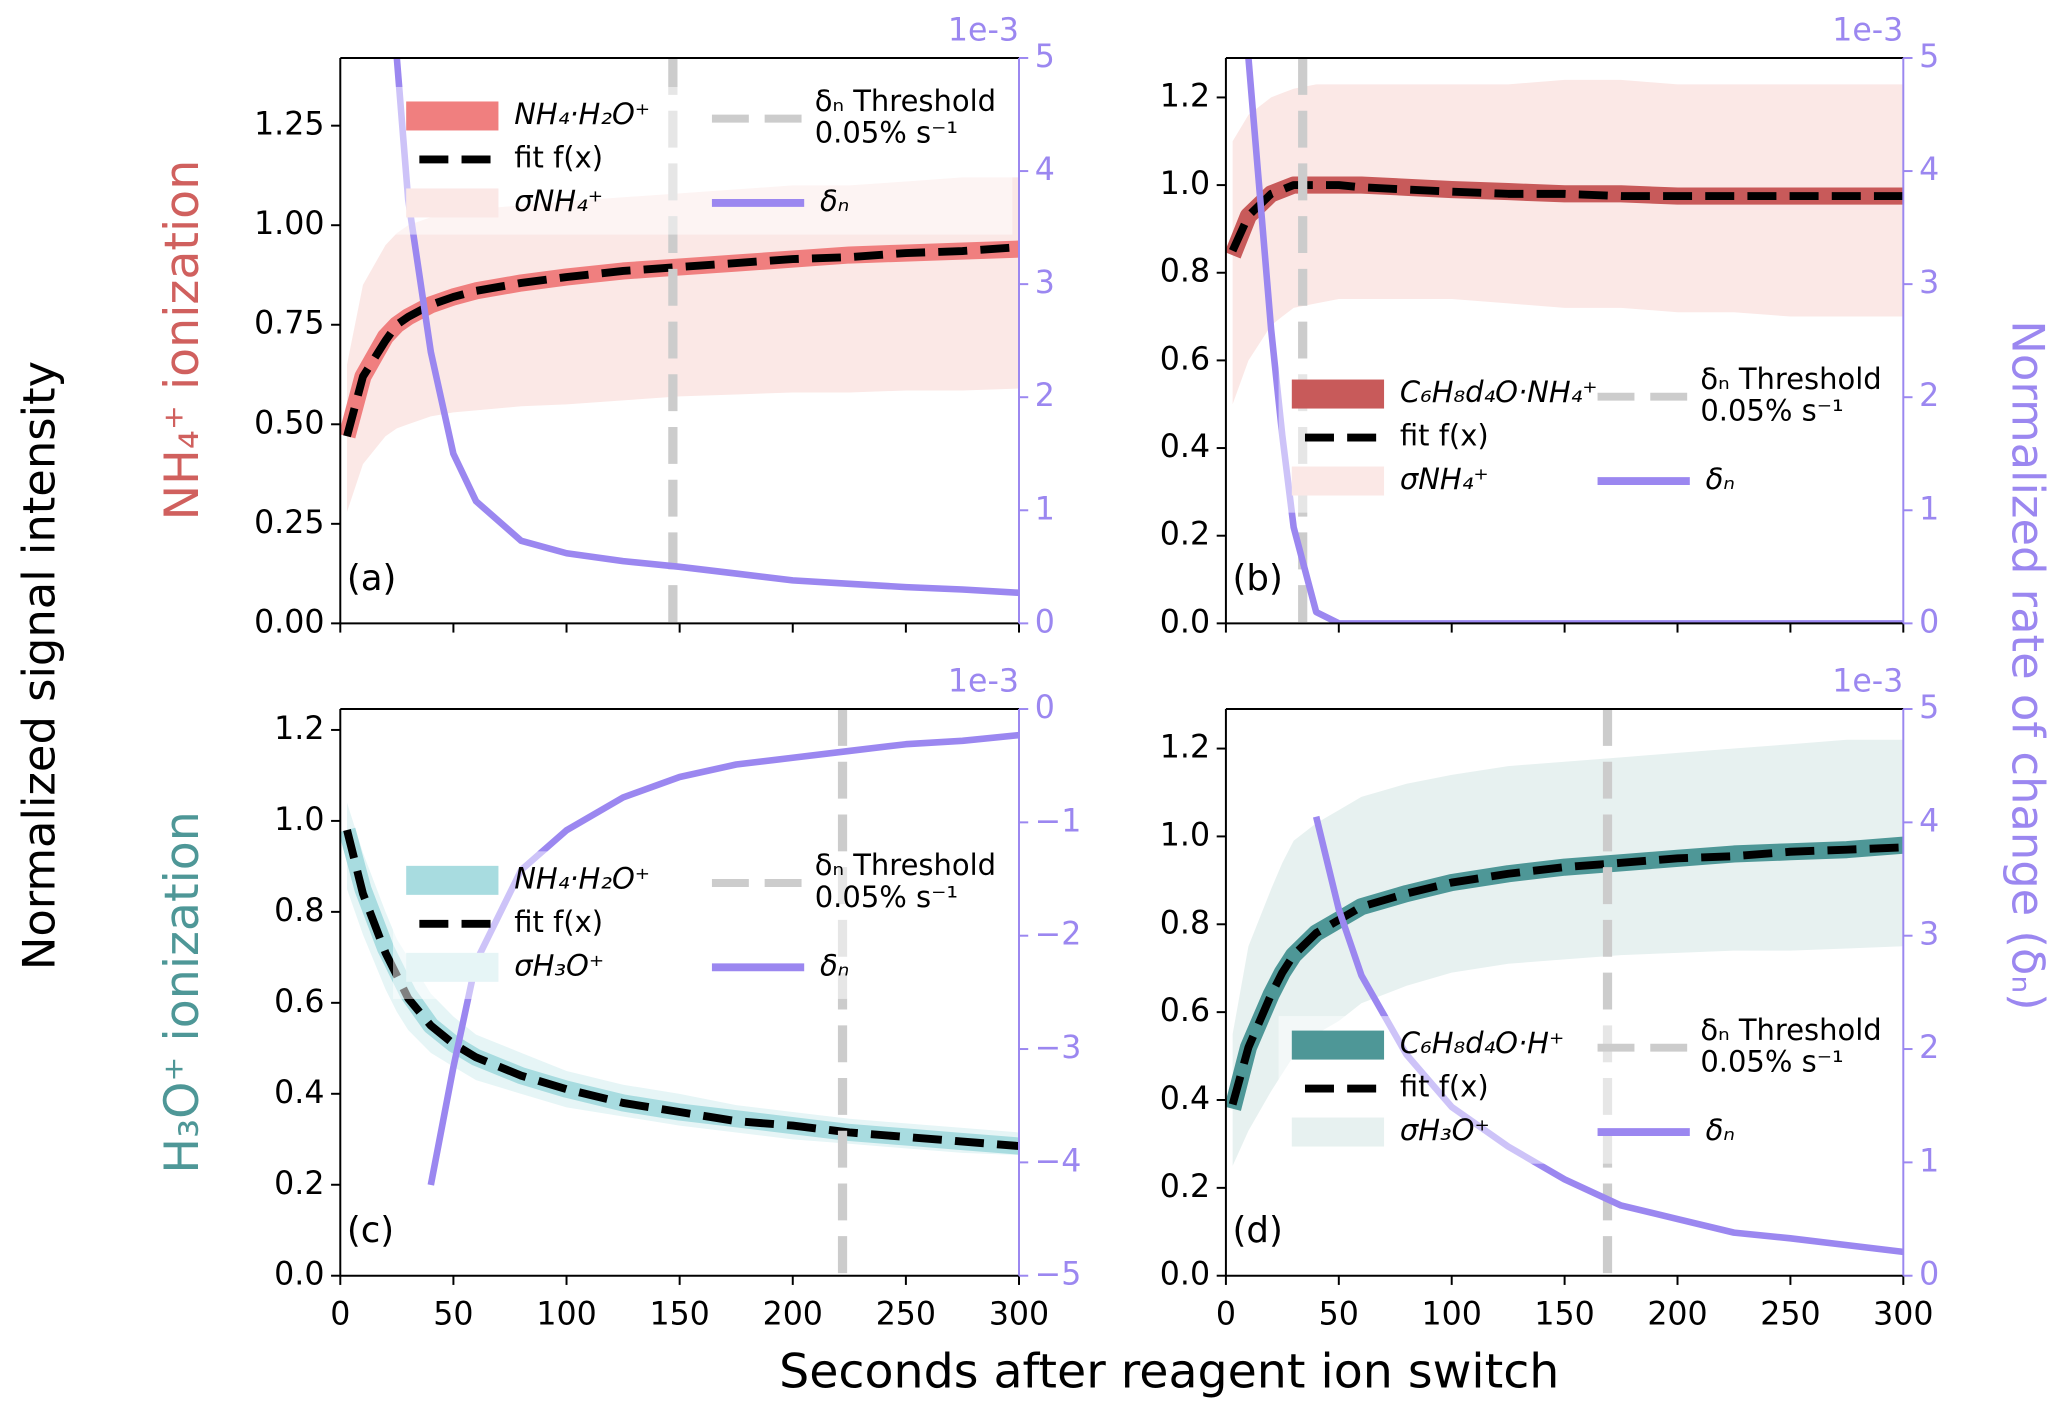 The height and width of the screenshot is (1422, 2067). Describe the element at coordinates (1058, 935) in the screenshot. I see `y2-tick-label: −2` at that location.